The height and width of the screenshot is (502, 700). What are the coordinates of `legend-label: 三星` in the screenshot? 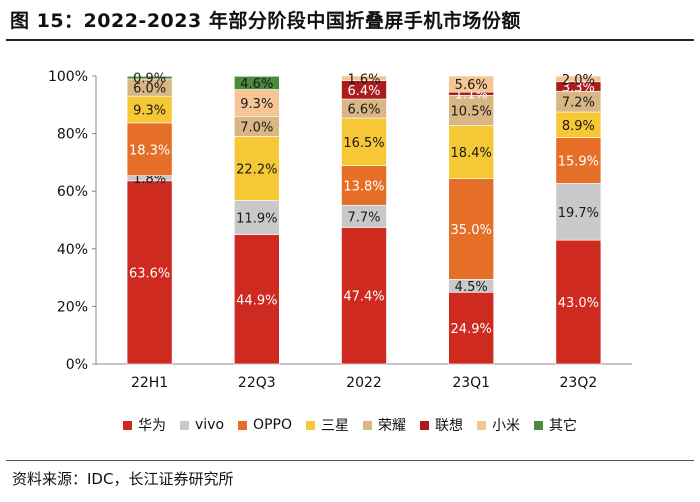 It's located at (334, 426).